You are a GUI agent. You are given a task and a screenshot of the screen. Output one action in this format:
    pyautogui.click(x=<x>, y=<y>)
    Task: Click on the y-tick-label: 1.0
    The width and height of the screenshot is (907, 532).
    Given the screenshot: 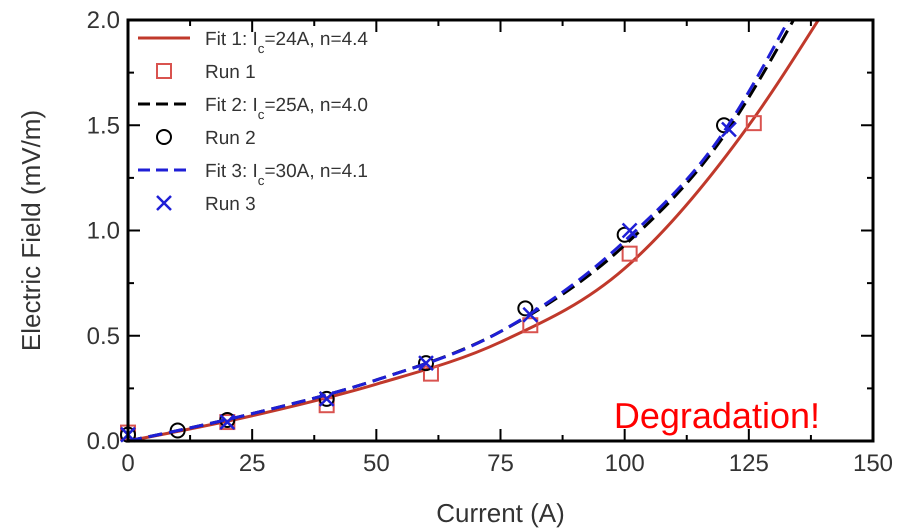 What is the action you would take?
    pyautogui.click(x=103, y=231)
    